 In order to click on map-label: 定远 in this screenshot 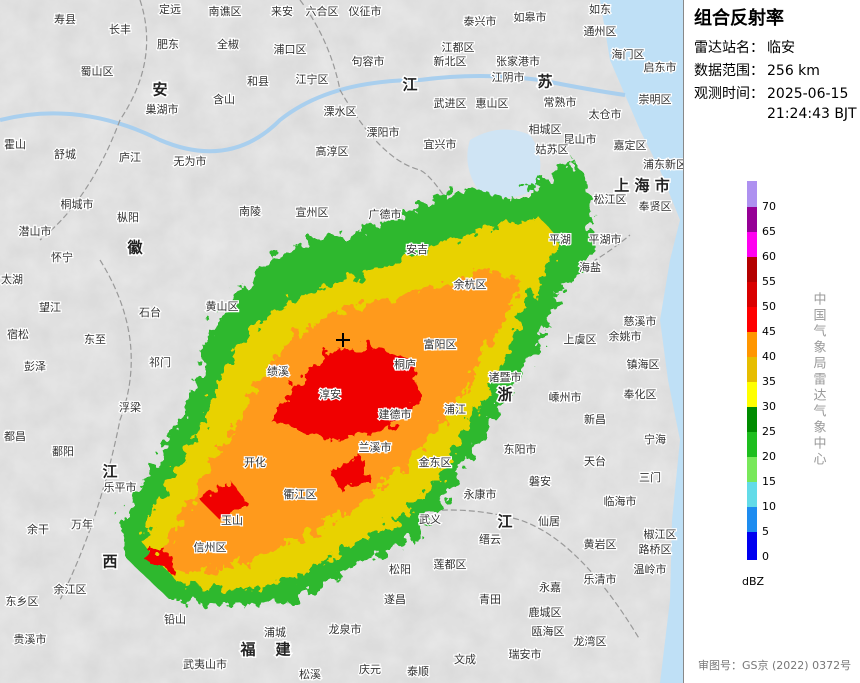, I will do `click(170, 9)`.